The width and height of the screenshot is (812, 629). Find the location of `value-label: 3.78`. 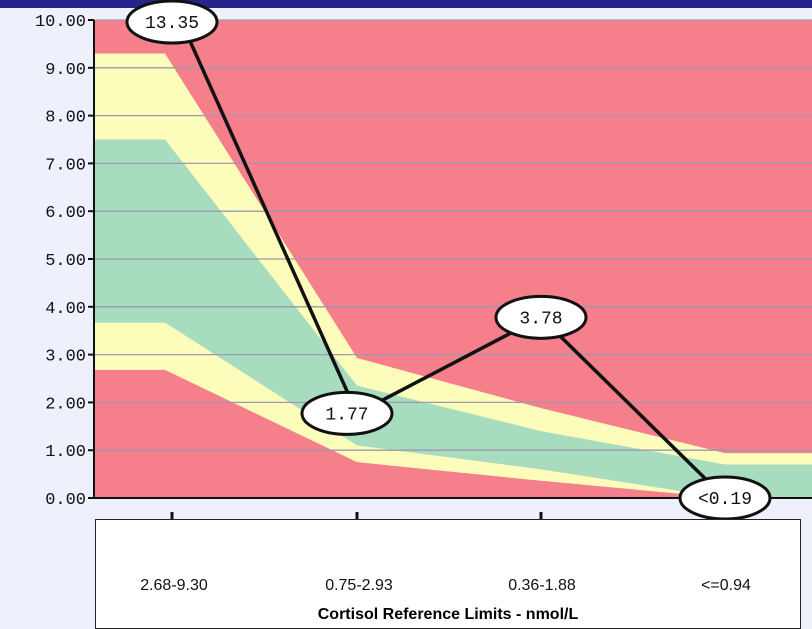

value-label: 3.78 is located at coordinates (540, 319).